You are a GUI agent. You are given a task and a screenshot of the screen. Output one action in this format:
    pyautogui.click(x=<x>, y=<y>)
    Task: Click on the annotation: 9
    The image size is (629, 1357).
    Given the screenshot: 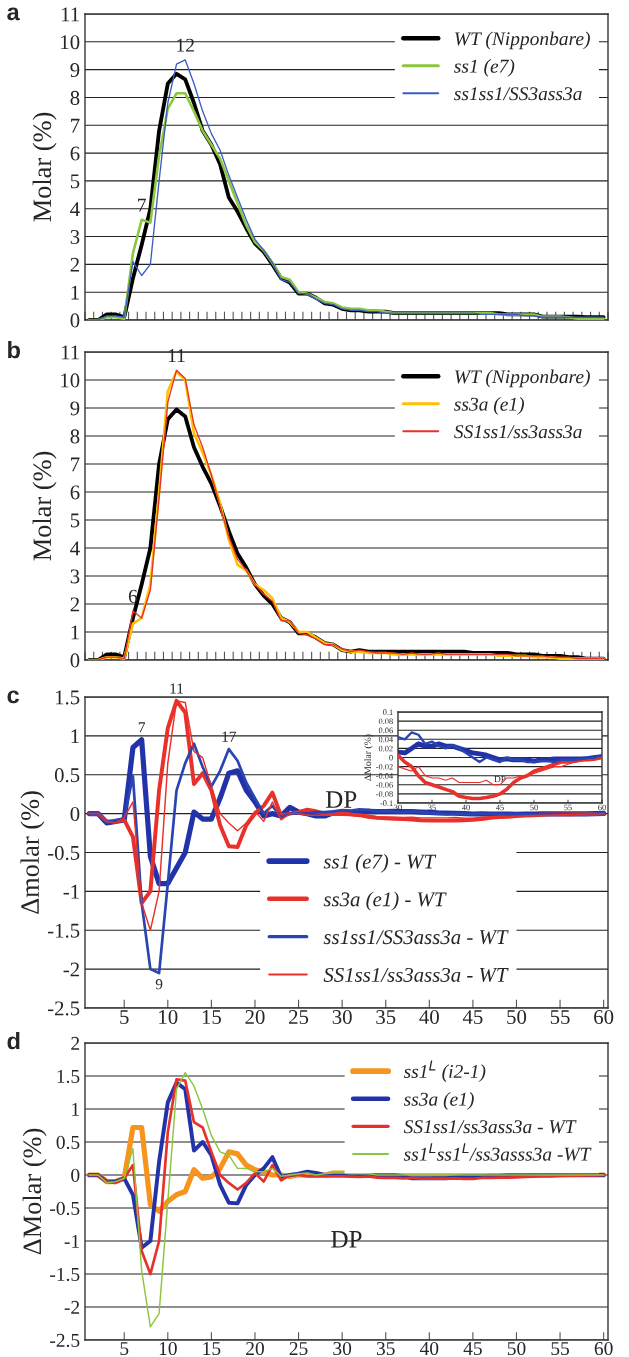 What is the action you would take?
    pyautogui.click(x=159, y=984)
    